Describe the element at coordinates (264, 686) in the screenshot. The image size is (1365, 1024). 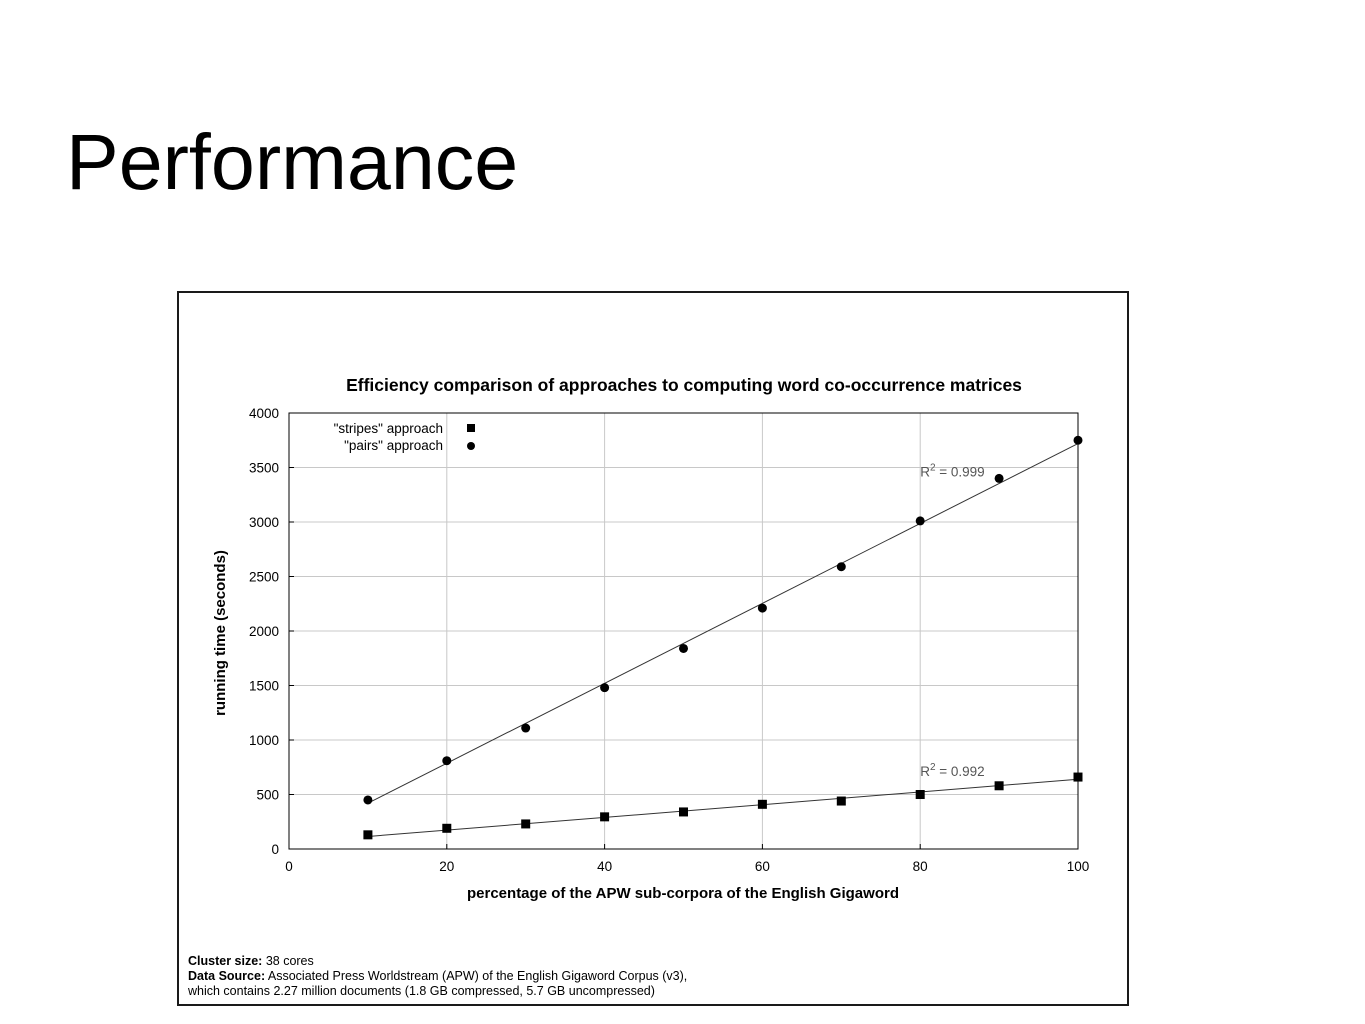
I see `y-tick-label: 1500` at that location.